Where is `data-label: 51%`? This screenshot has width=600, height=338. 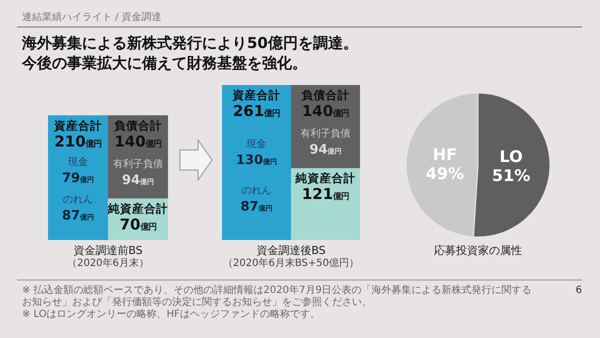
data-label: 51% is located at coordinates (511, 176).